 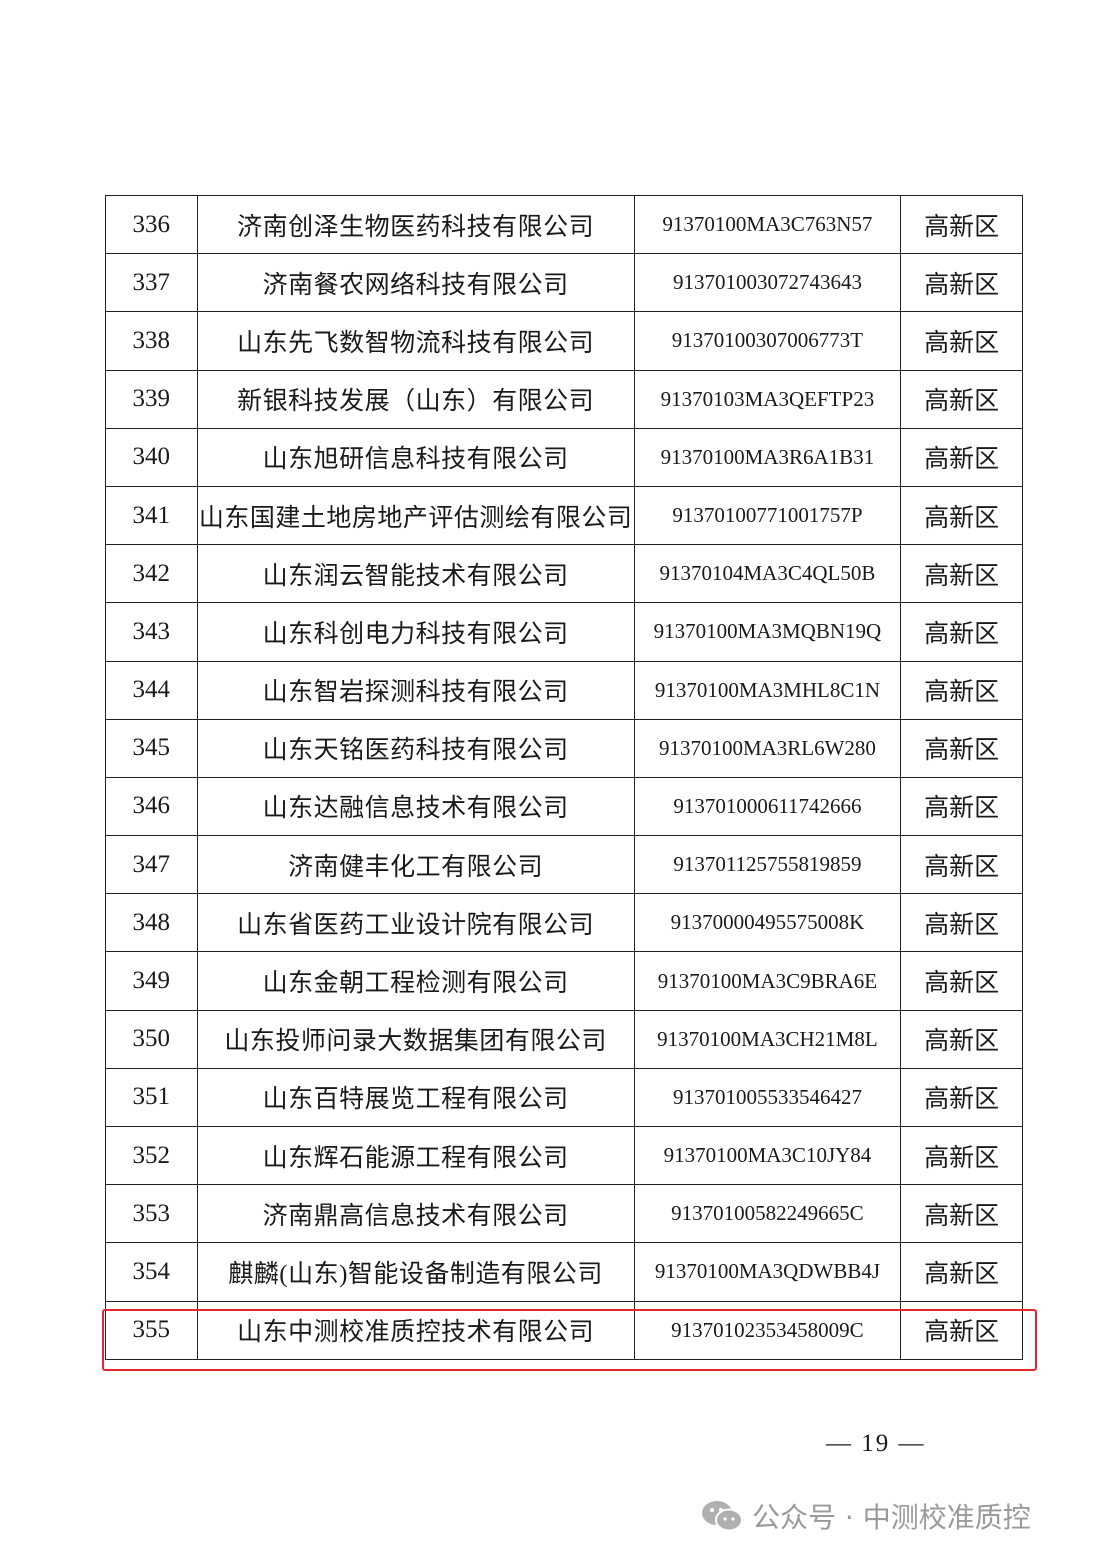 What do you see at coordinates (151, 748) in the screenshot?
I see `row-number: 345` at bounding box center [151, 748].